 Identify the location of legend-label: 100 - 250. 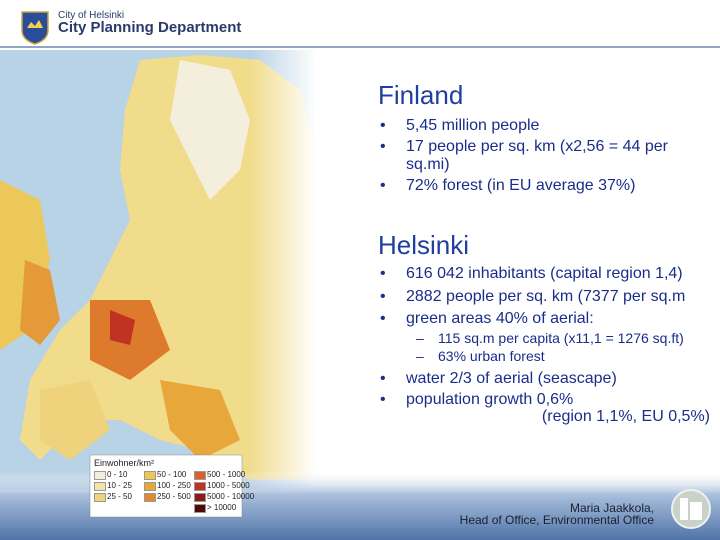
(174, 485).